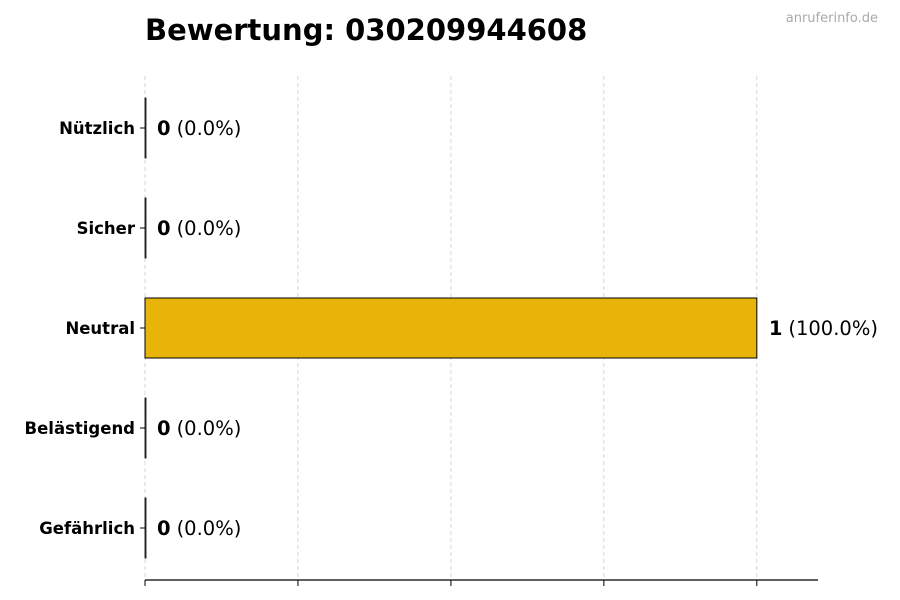  I want to click on watermark: anruferinfo.de, so click(832, 18).